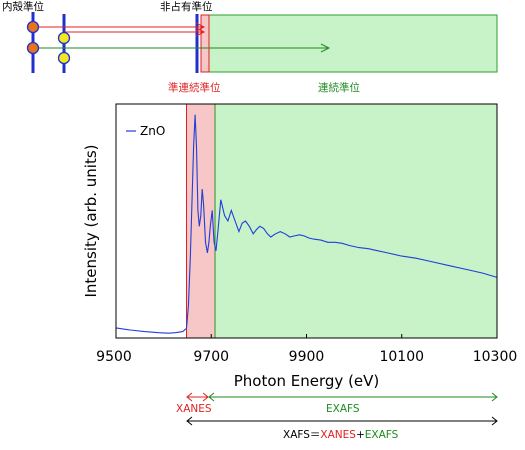 This screenshot has width=525, height=450. Describe the element at coordinates (114, 357) in the screenshot. I see `x-tick-label-9500: 9500` at that location.